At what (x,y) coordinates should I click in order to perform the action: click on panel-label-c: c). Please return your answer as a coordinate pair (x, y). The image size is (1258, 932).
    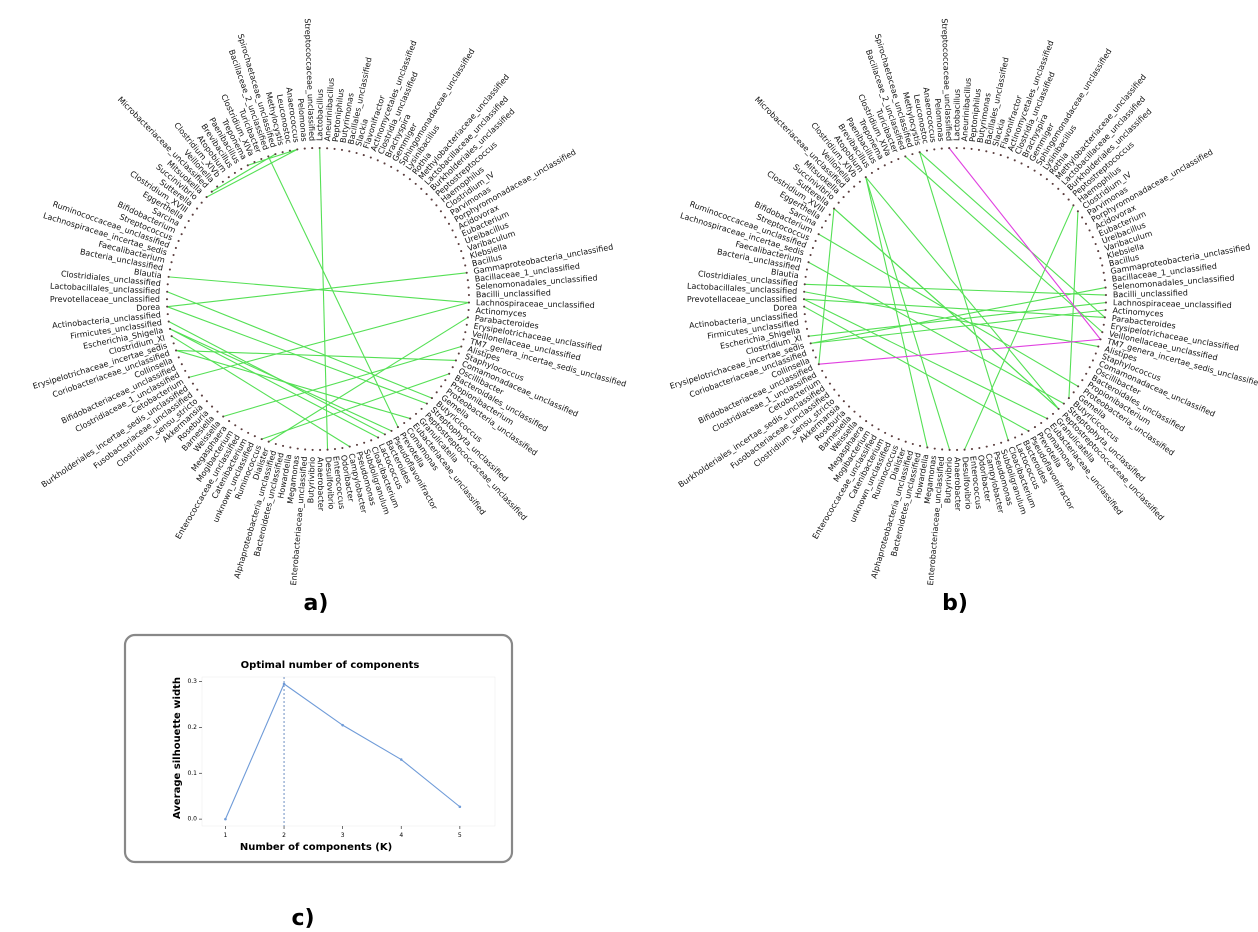
    Looking at the image, I should click on (302, 918).